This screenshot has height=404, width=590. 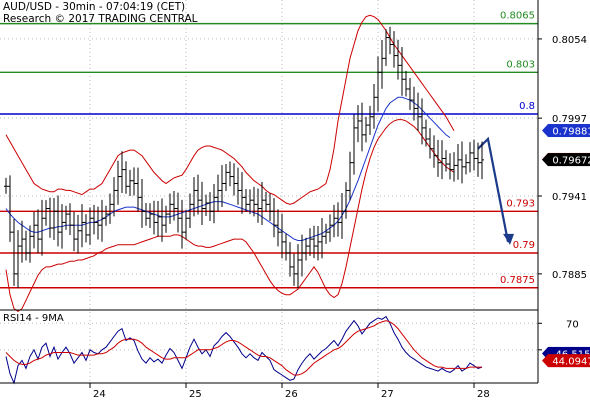 What do you see at coordinates (100, 19) in the screenshot?
I see `chart-credit-line: Research © 2017 TRADING CENTRAL` at bounding box center [100, 19].